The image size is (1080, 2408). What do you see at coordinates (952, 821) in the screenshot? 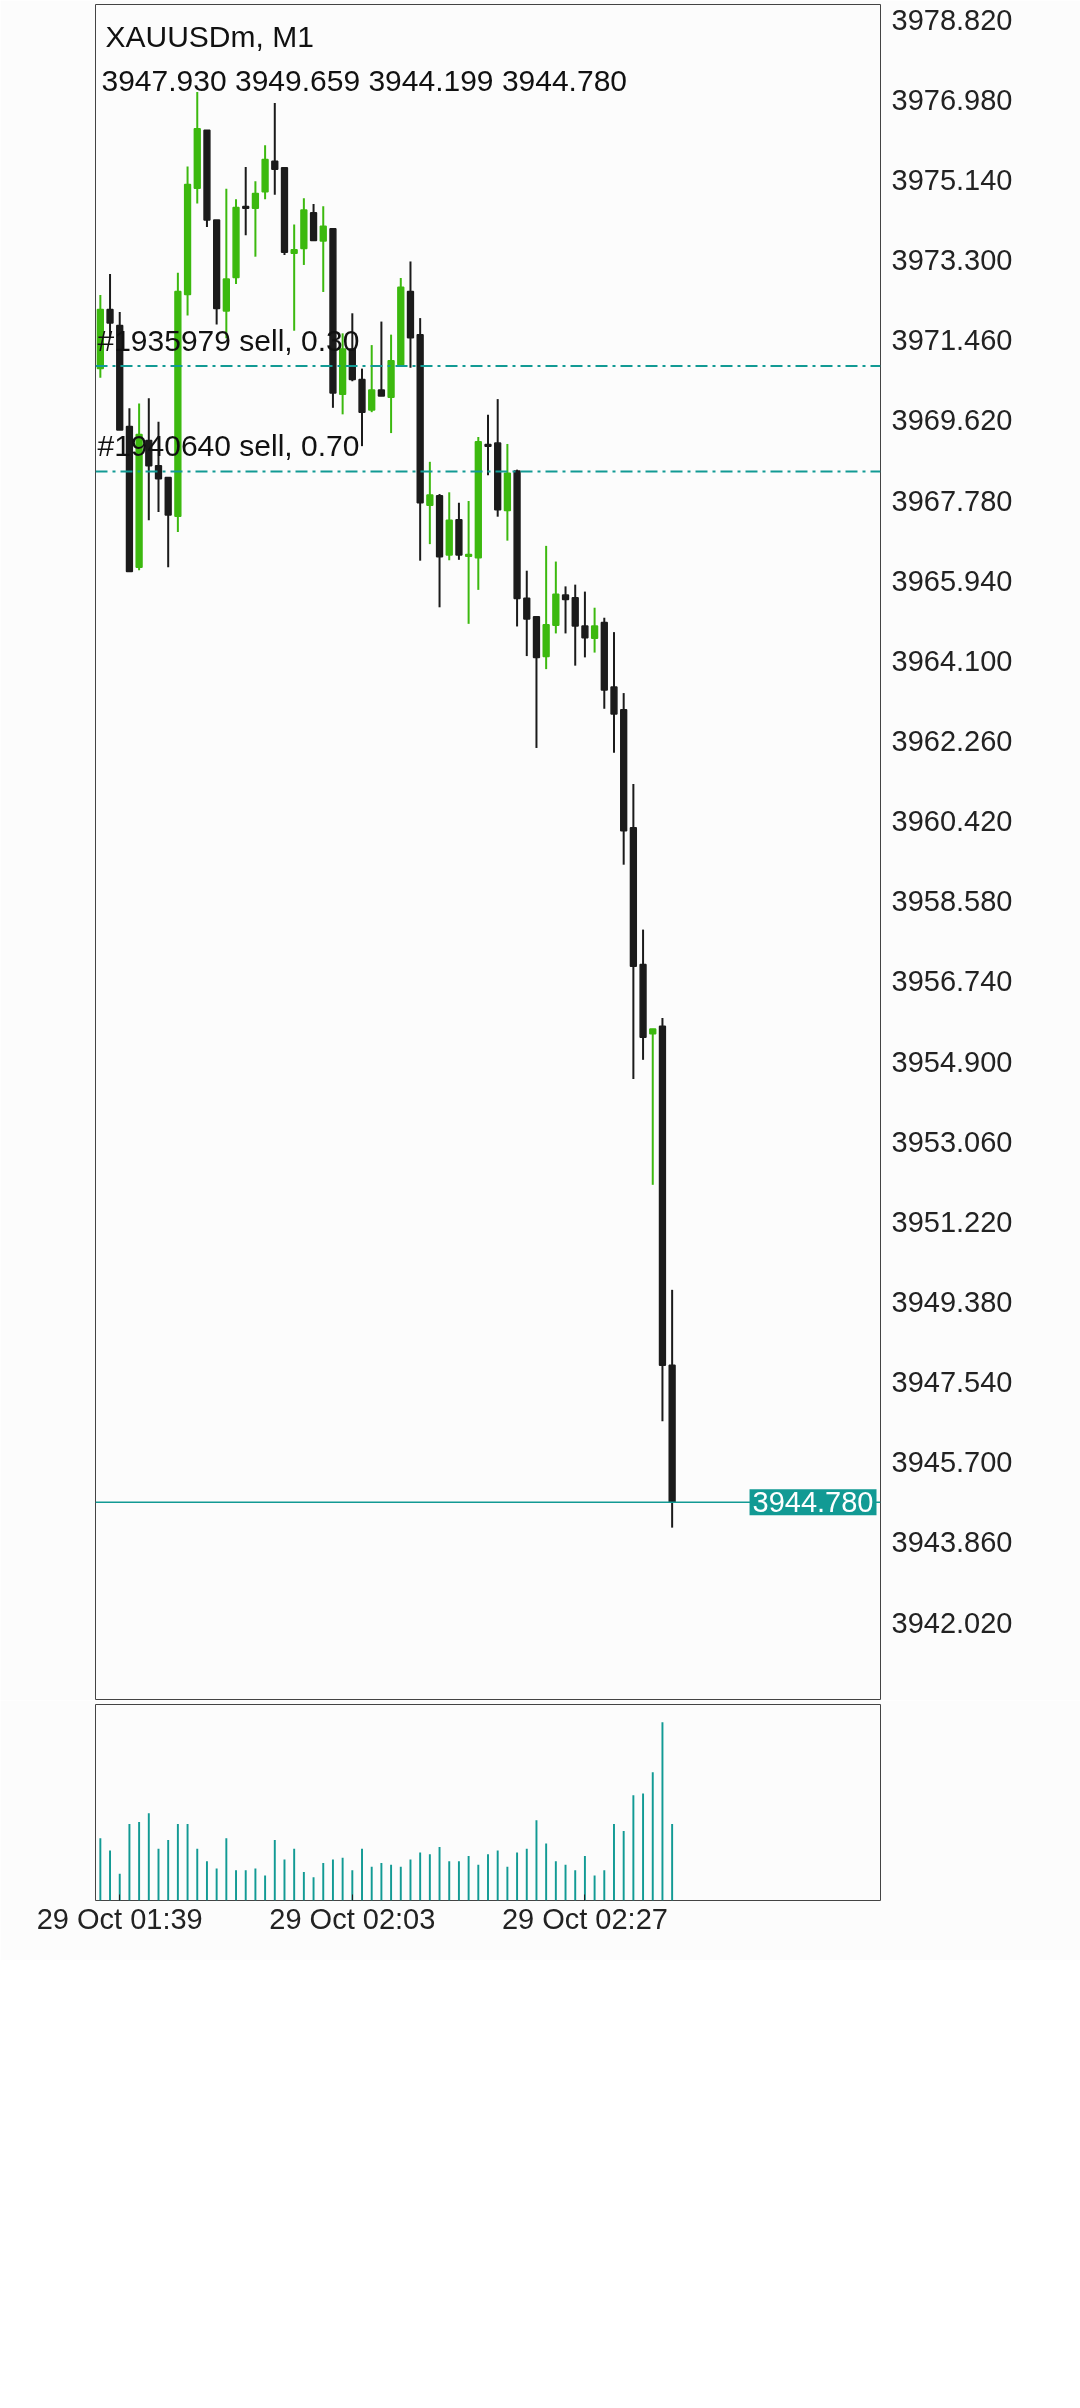
I see `y-tick-label: 3960.420` at bounding box center [952, 821].